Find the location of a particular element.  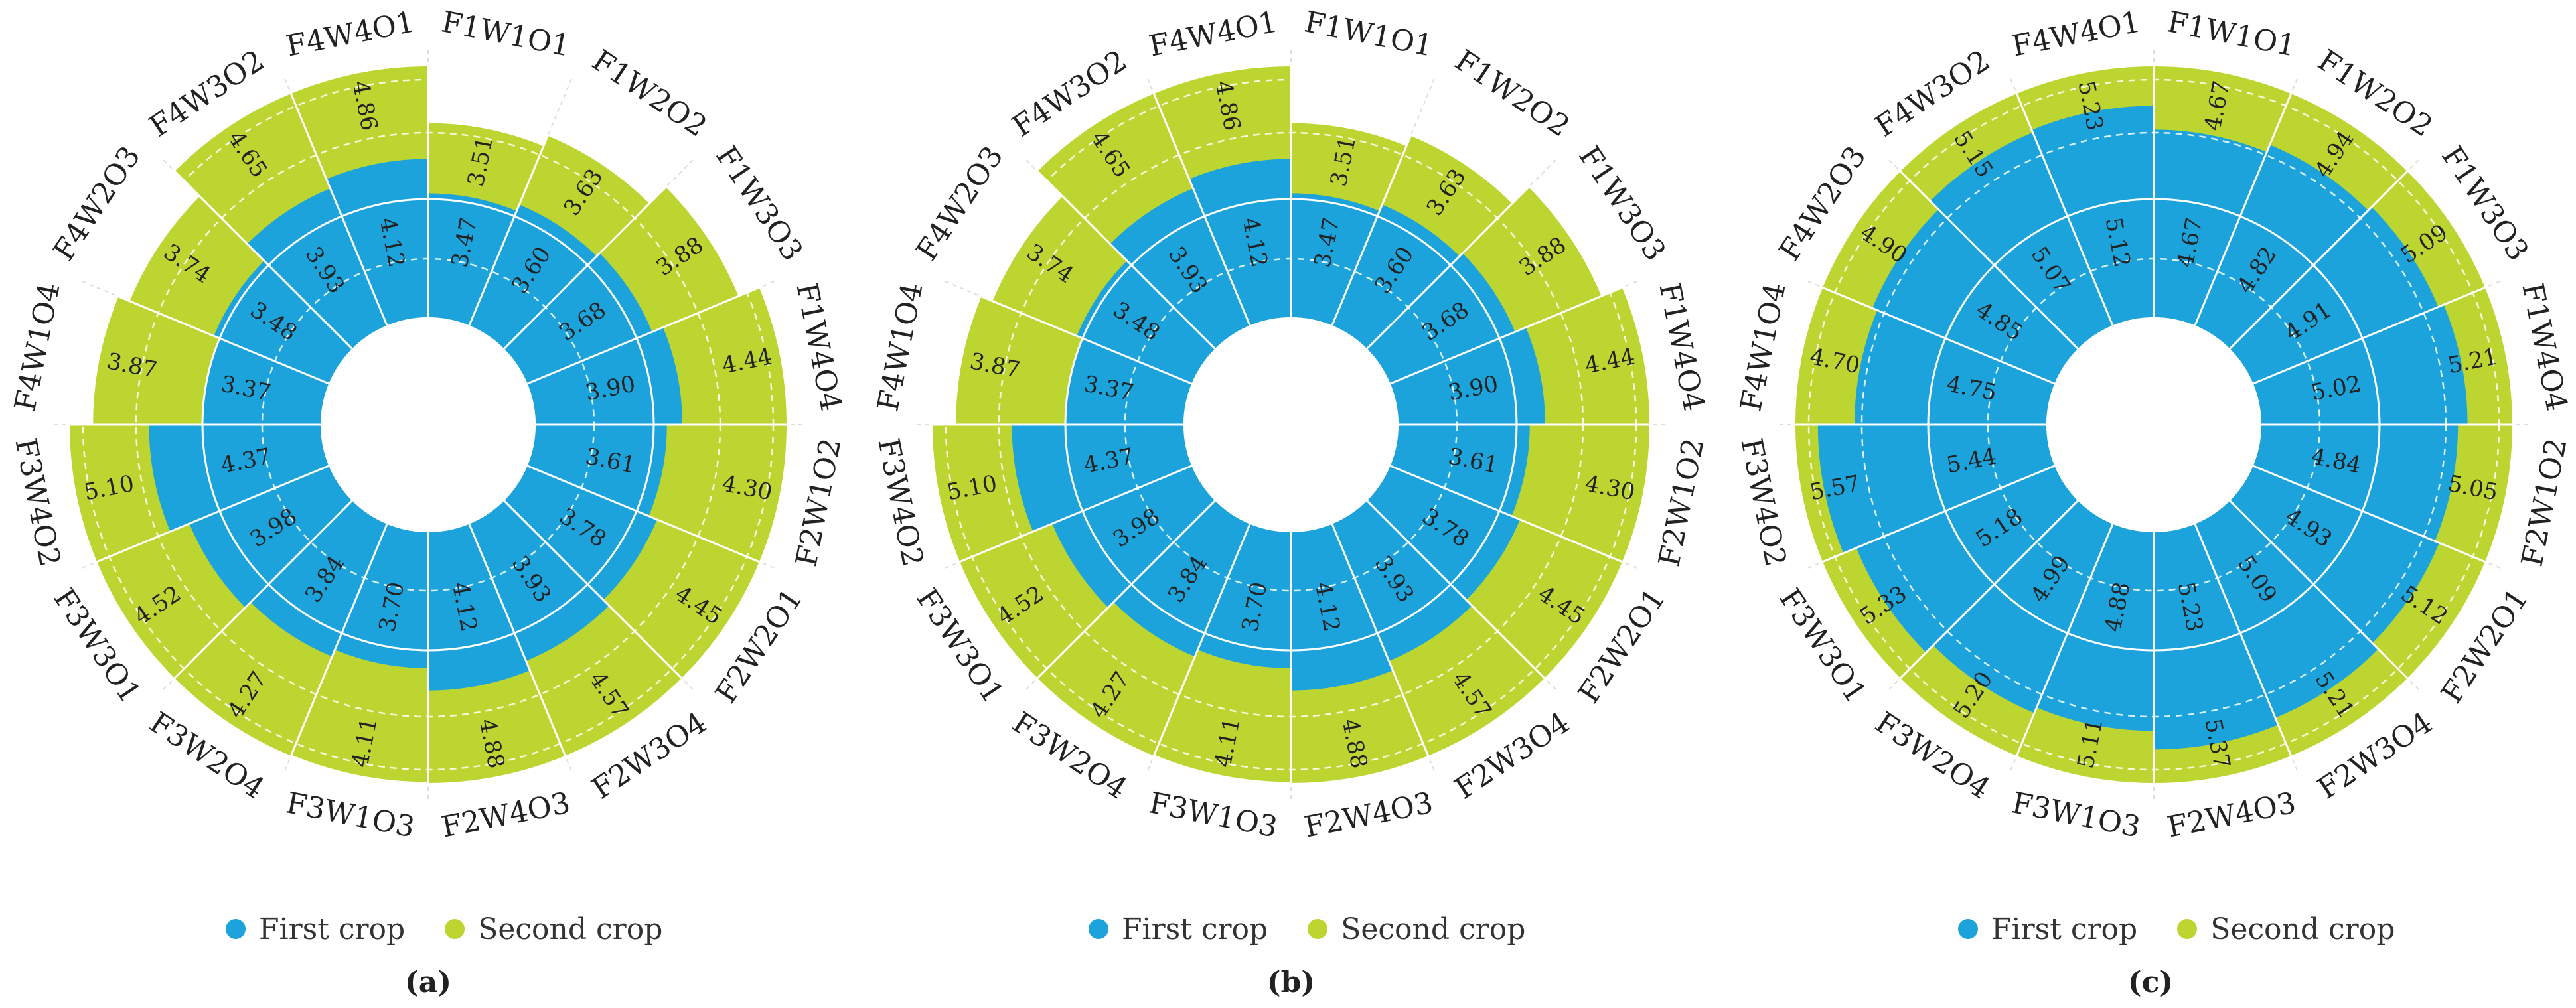

category-label-F2W4O3: F2W4O3 is located at coordinates (506, 815).